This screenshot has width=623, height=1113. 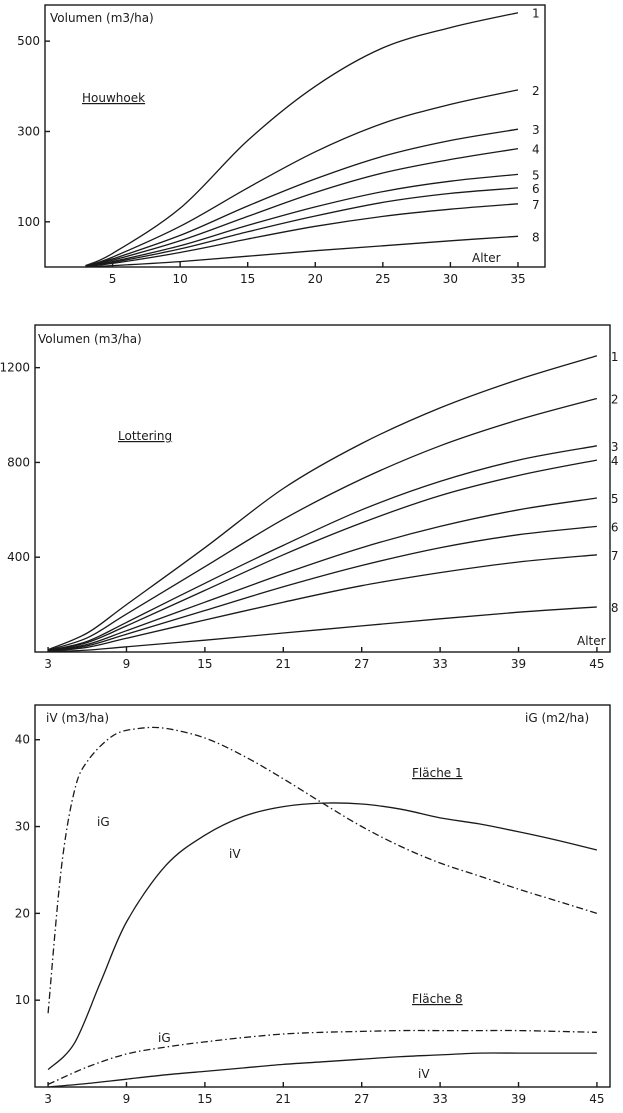 I want to click on annotation-lottering: Lottering, so click(x=145, y=436).